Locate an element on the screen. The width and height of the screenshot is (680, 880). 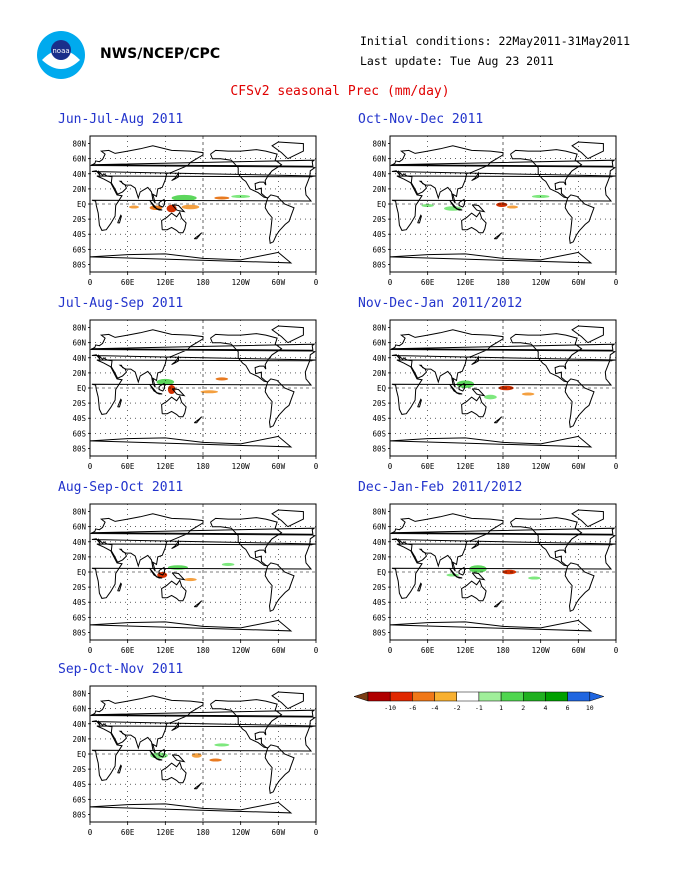
colorbar-label: -4 is located at coordinates (435, 708).